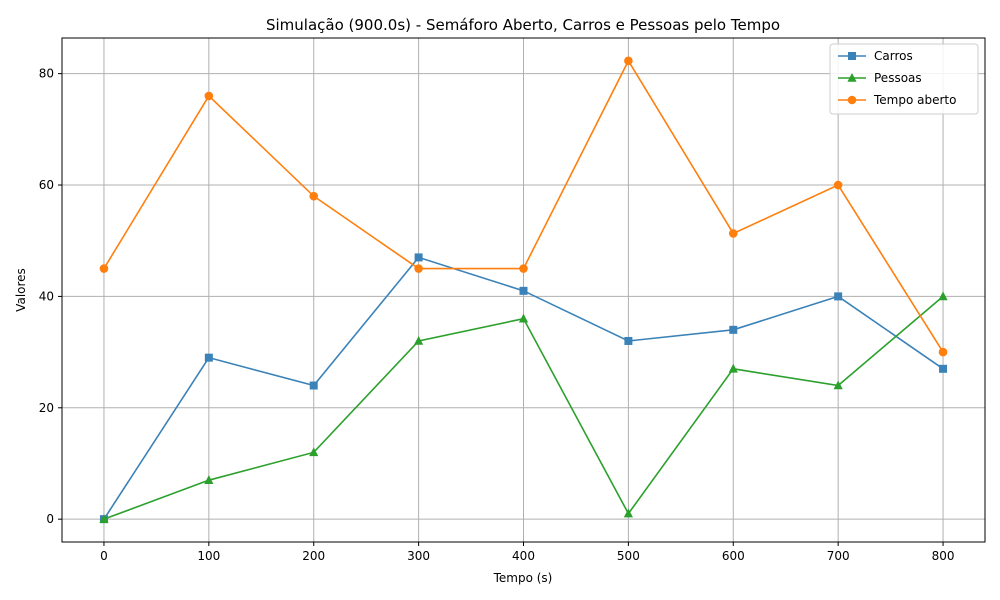  I want to click on x-tick-label: 200, so click(313, 556).